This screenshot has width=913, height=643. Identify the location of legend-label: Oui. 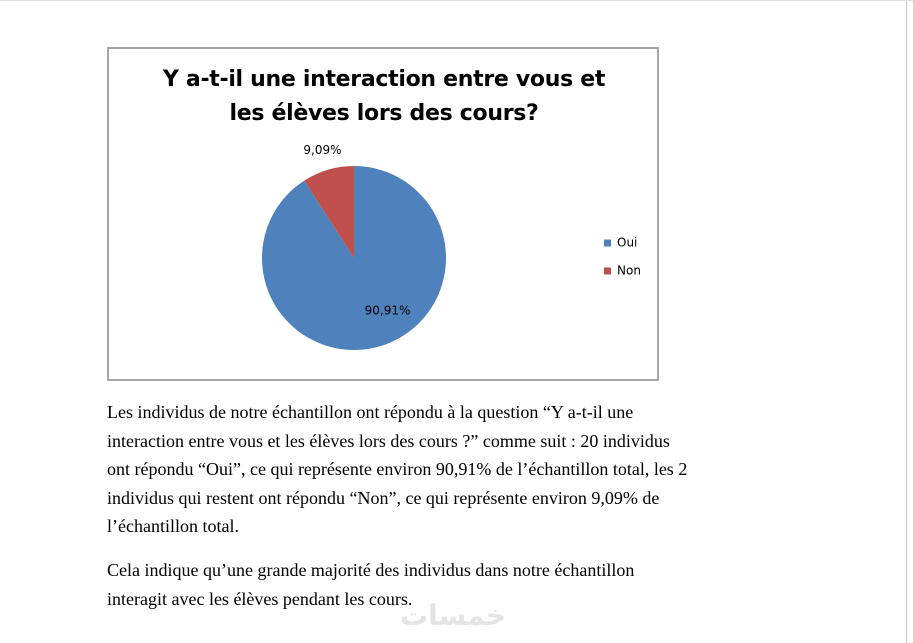
(627, 243).